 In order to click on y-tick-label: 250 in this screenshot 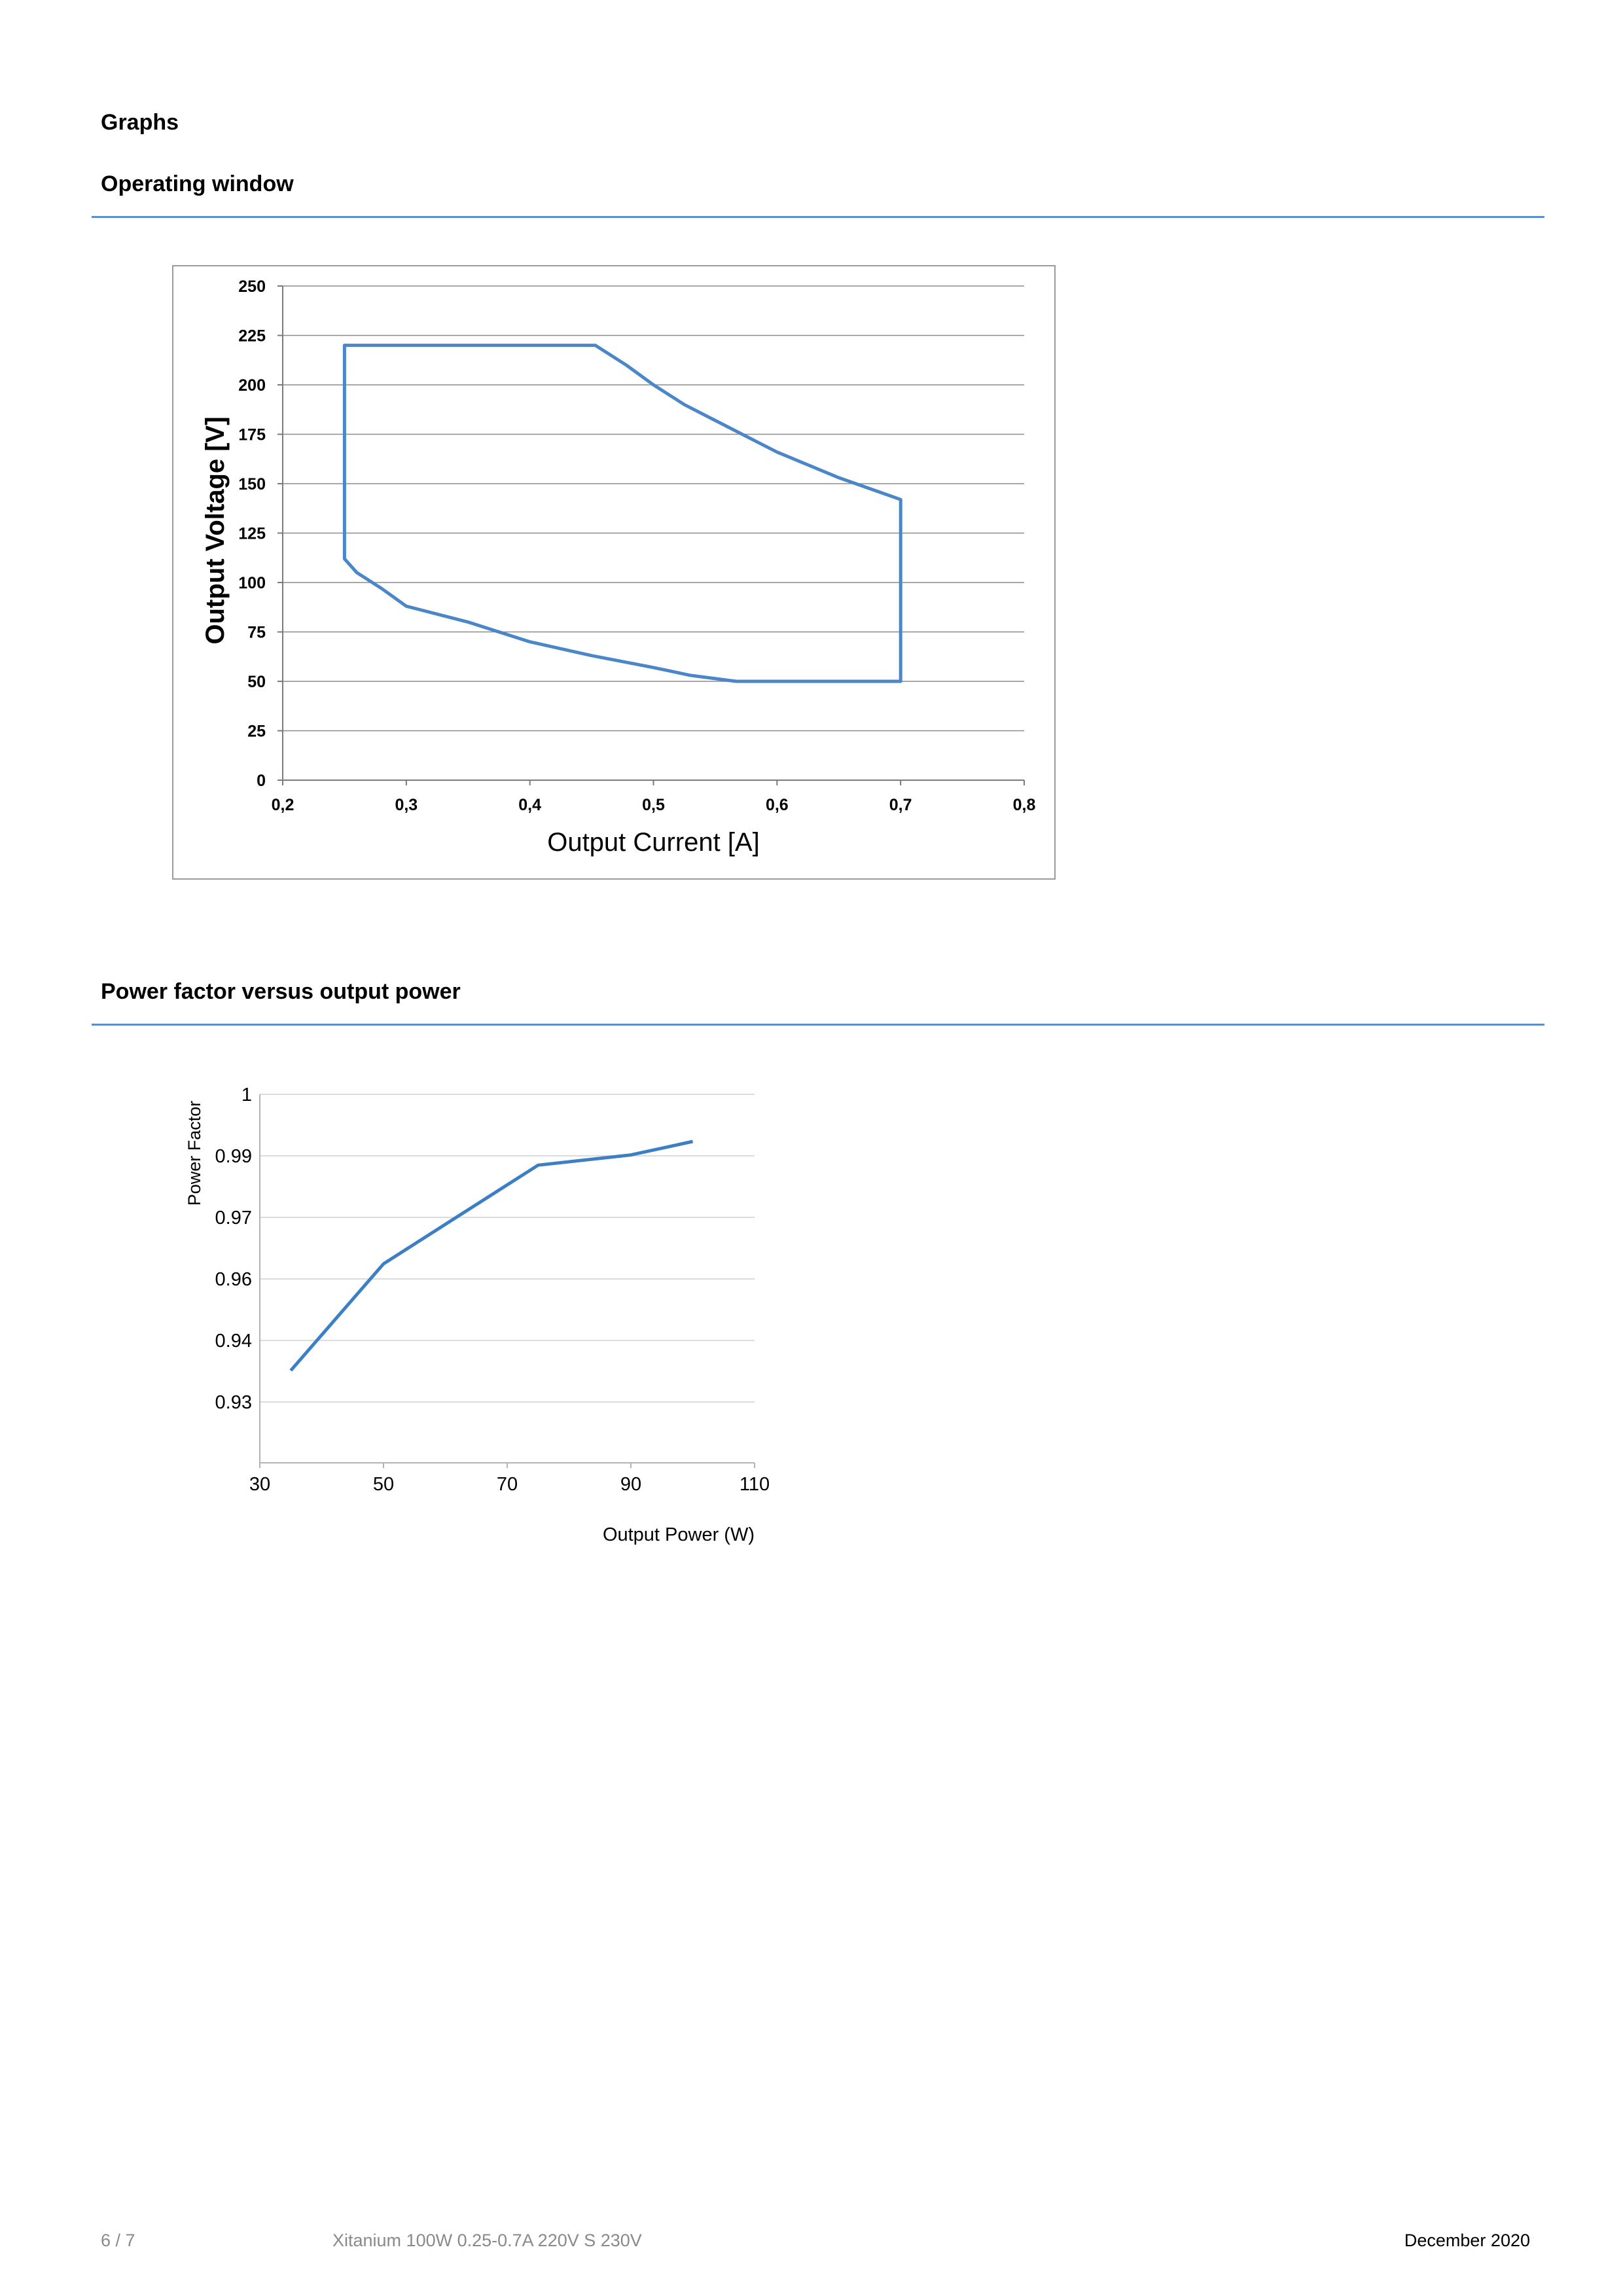, I will do `click(252, 287)`.